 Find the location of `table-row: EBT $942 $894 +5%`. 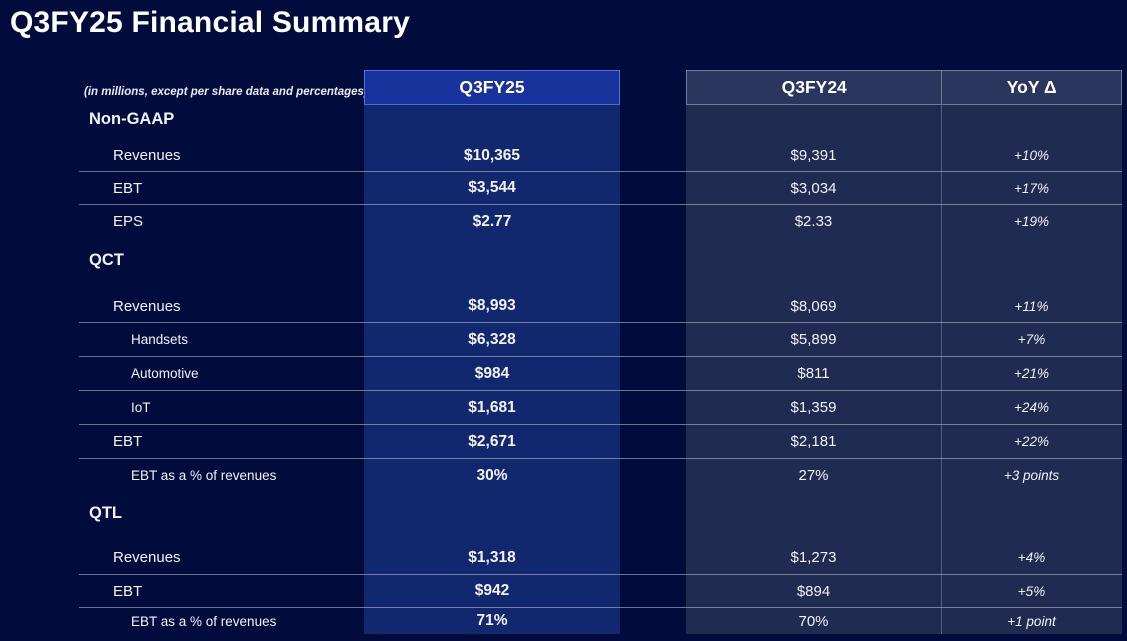

table-row: EBT $942 $894 +5% is located at coordinates (600, 591).